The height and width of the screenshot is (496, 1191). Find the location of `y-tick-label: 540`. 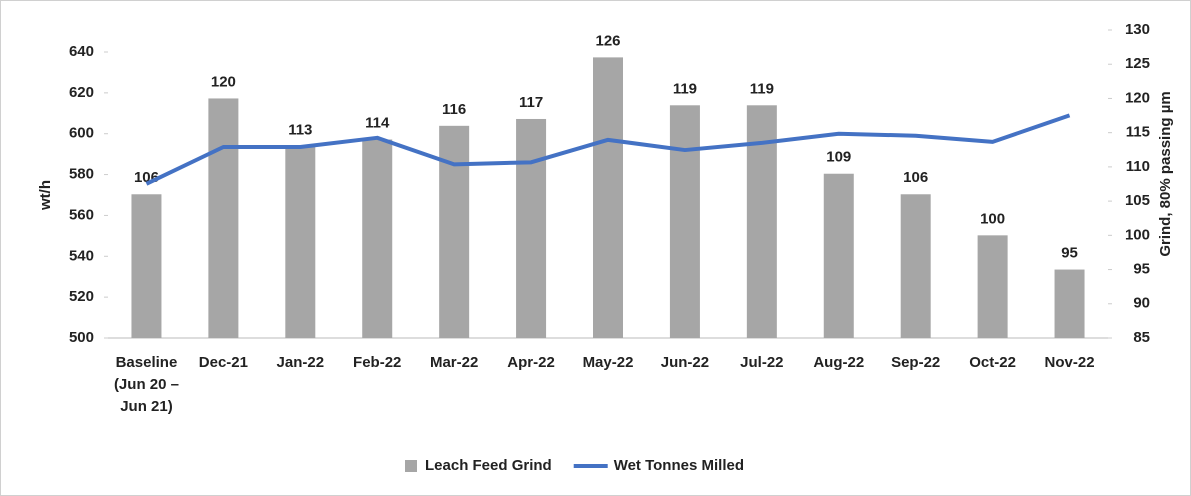

y-tick-label: 540 is located at coordinates (81, 255).